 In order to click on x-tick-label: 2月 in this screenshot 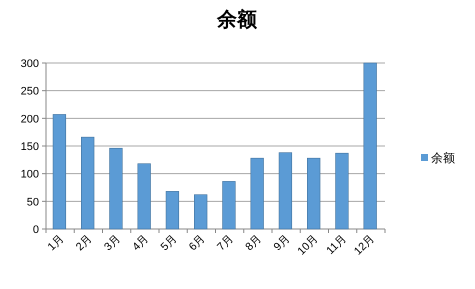, I will do `click(84, 243)`.